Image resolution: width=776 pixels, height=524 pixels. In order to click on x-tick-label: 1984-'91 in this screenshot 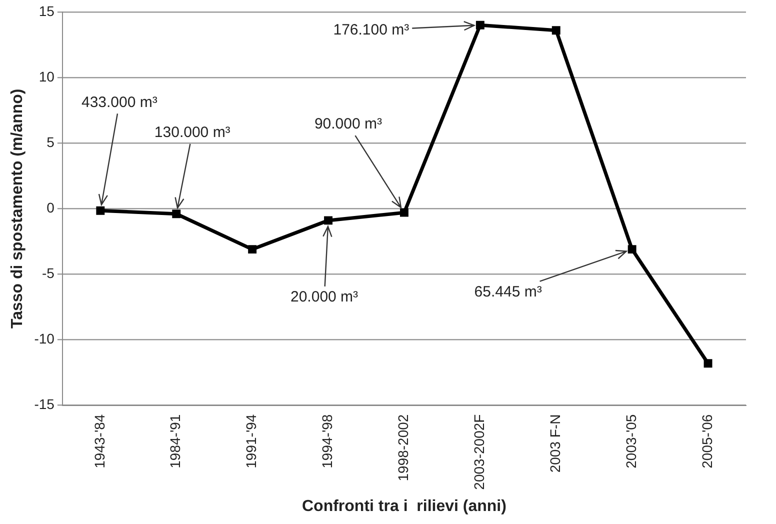, I will do `click(175, 441)`.